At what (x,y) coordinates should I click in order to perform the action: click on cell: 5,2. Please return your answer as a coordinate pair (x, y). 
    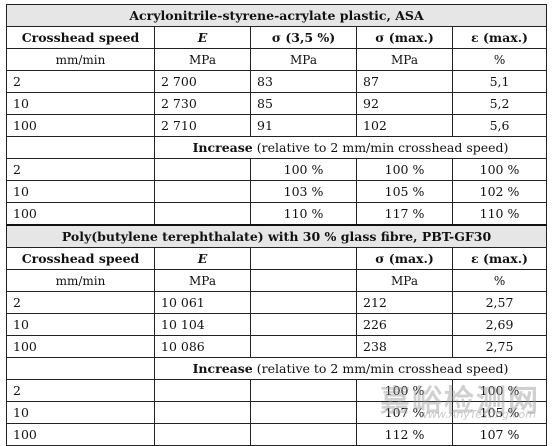
    Looking at the image, I should click on (499, 103).